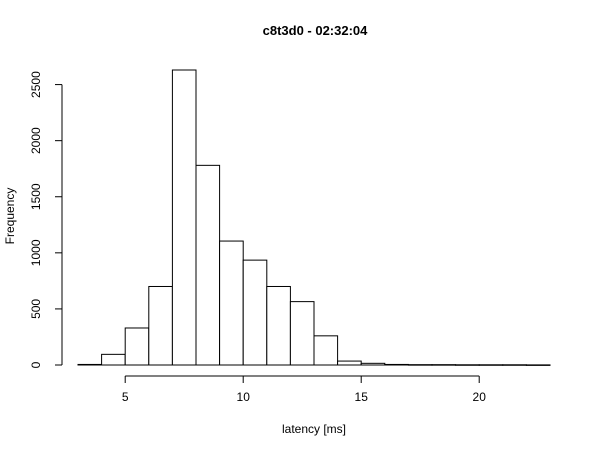  Describe the element at coordinates (362, 397) in the screenshot. I see `x-tick-label: 15` at that location.